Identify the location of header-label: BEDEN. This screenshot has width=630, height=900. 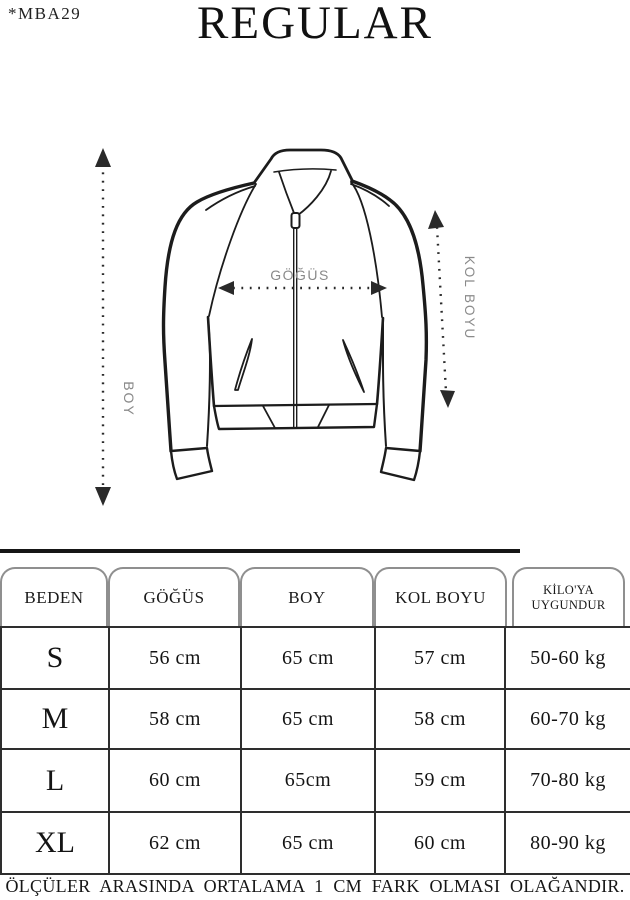
(54, 597).